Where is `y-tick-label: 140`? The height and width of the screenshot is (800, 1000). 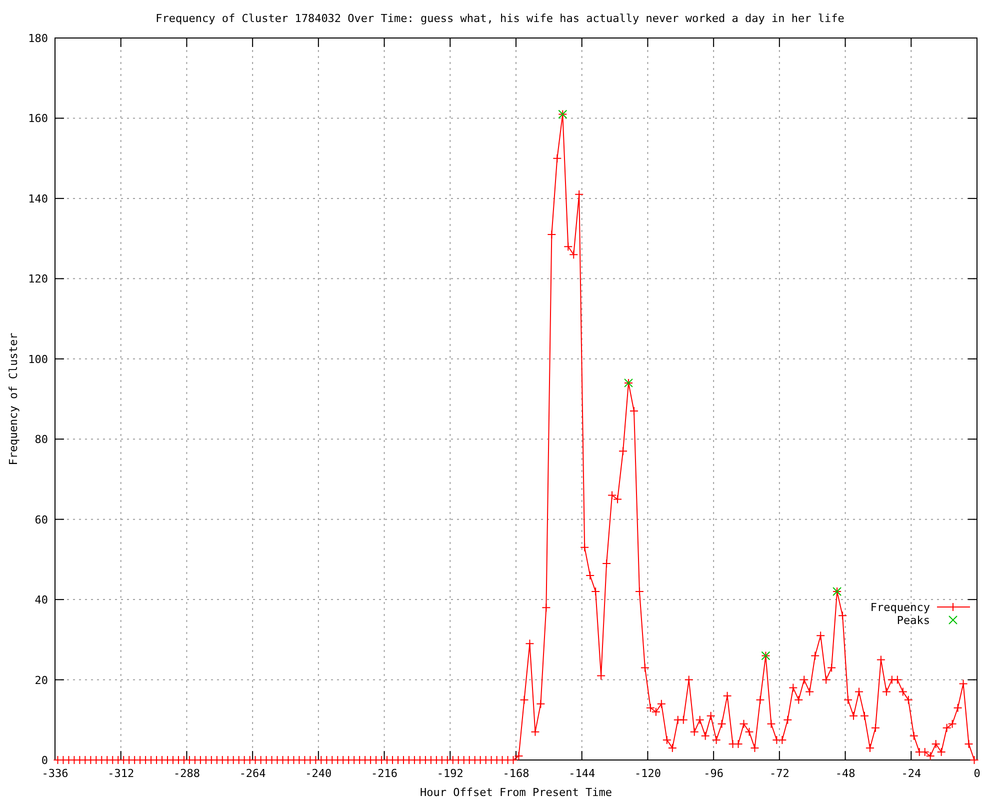 y-tick-label: 140 is located at coordinates (38, 199).